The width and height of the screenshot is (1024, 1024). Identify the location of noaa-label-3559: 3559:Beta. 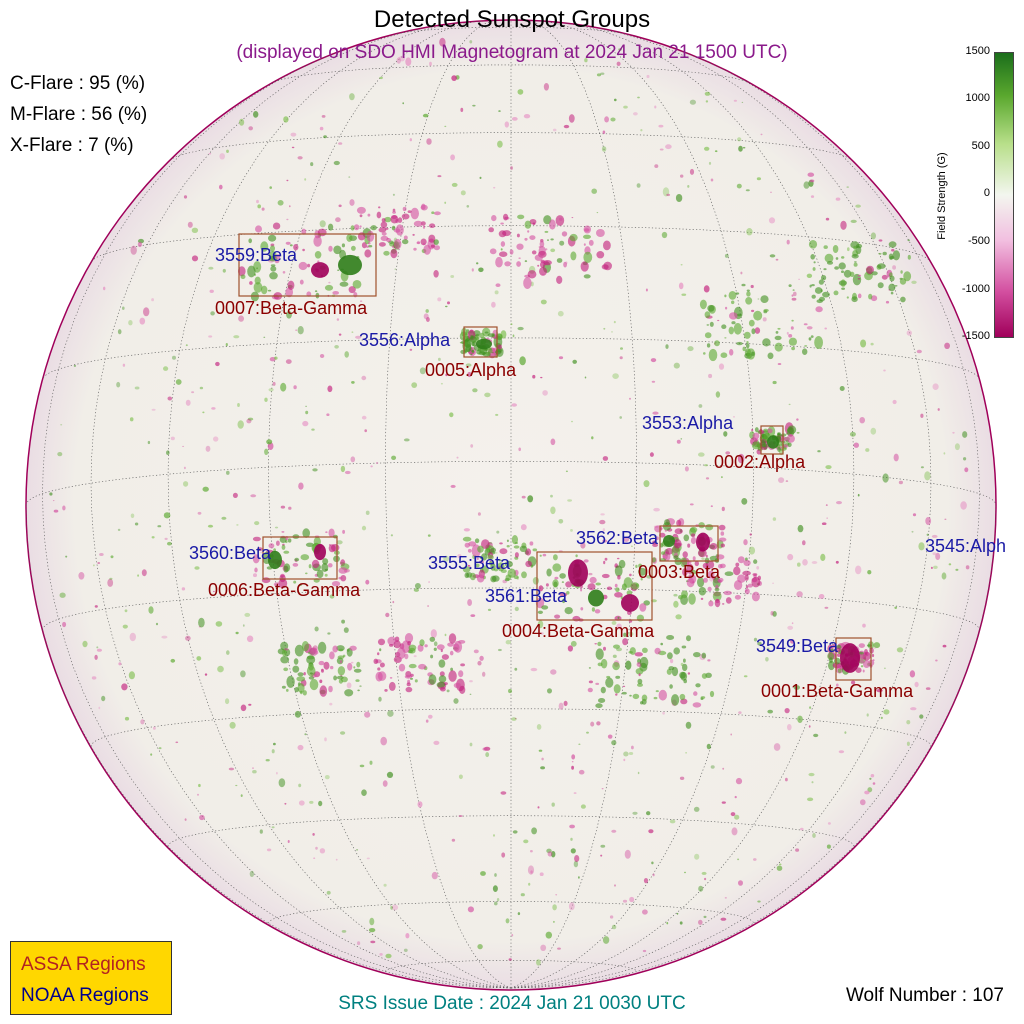
(256, 255).